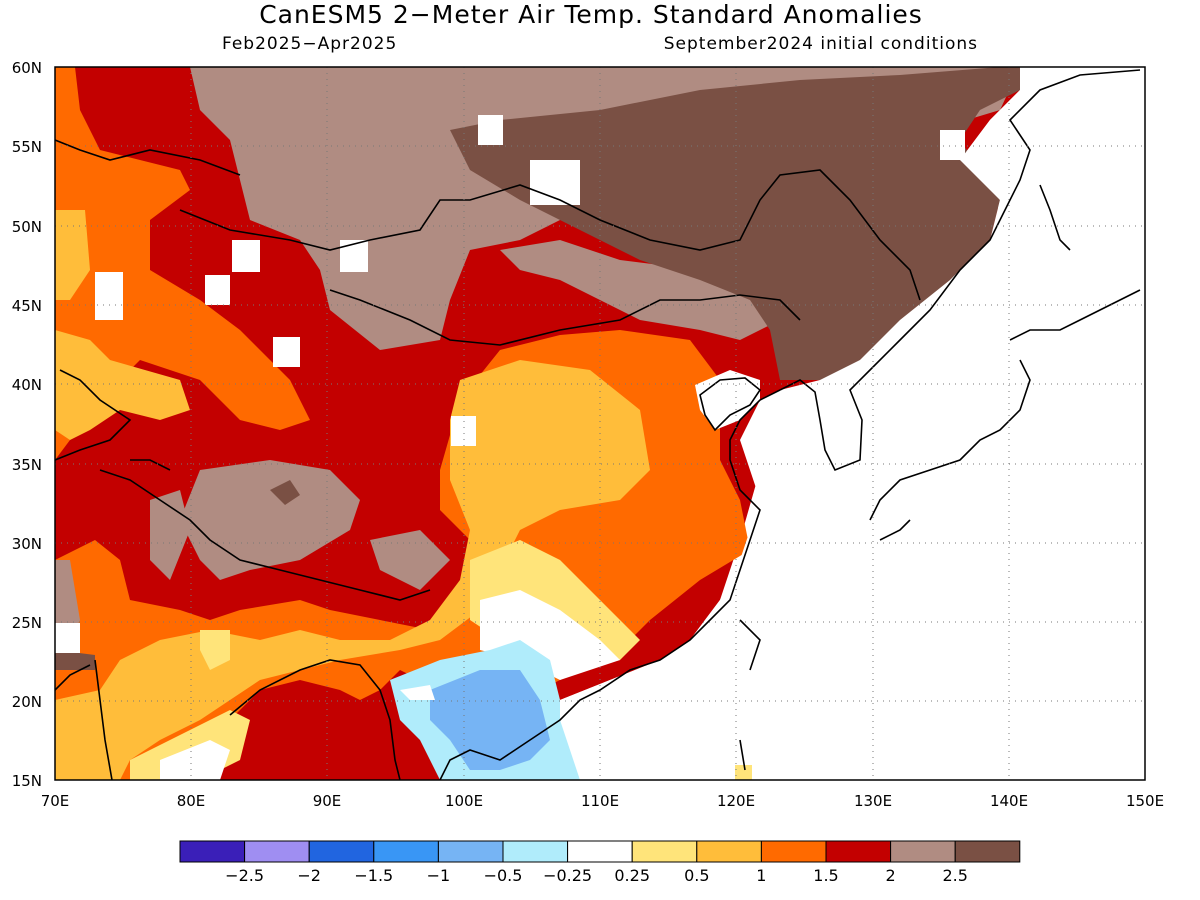 Image resolution: width=1200 pixels, height=900 pixels. What do you see at coordinates (75, 660) in the screenshot?
I see `region-extreme-warm-gujarat` at bounding box center [75, 660].